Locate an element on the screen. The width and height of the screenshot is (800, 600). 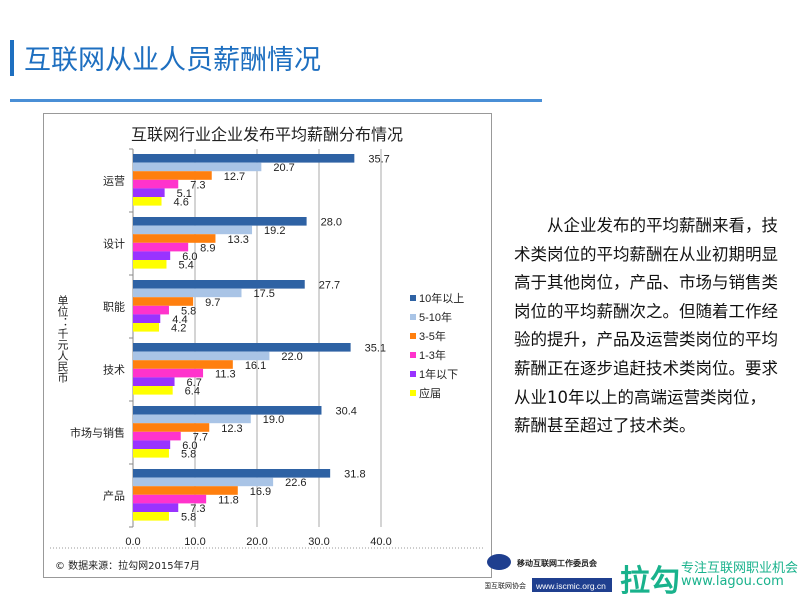
data-label: 6.4 is located at coordinates (192, 392).